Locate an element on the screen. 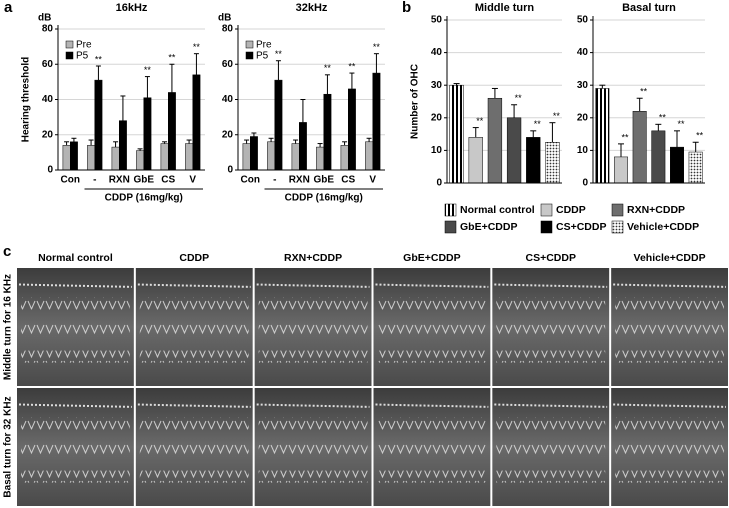  x-tick-label: - is located at coordinates (94, 180).